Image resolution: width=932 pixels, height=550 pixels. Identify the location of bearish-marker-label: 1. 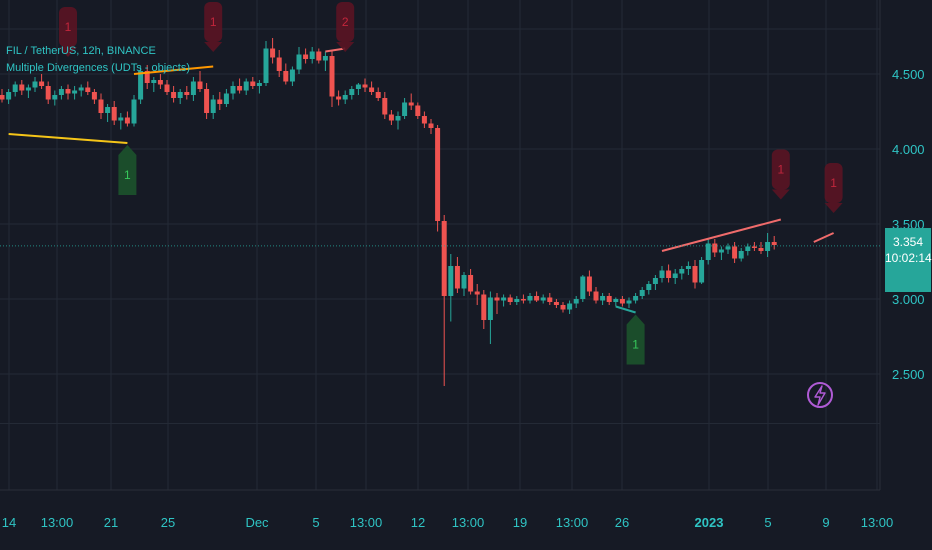
(213, 22).